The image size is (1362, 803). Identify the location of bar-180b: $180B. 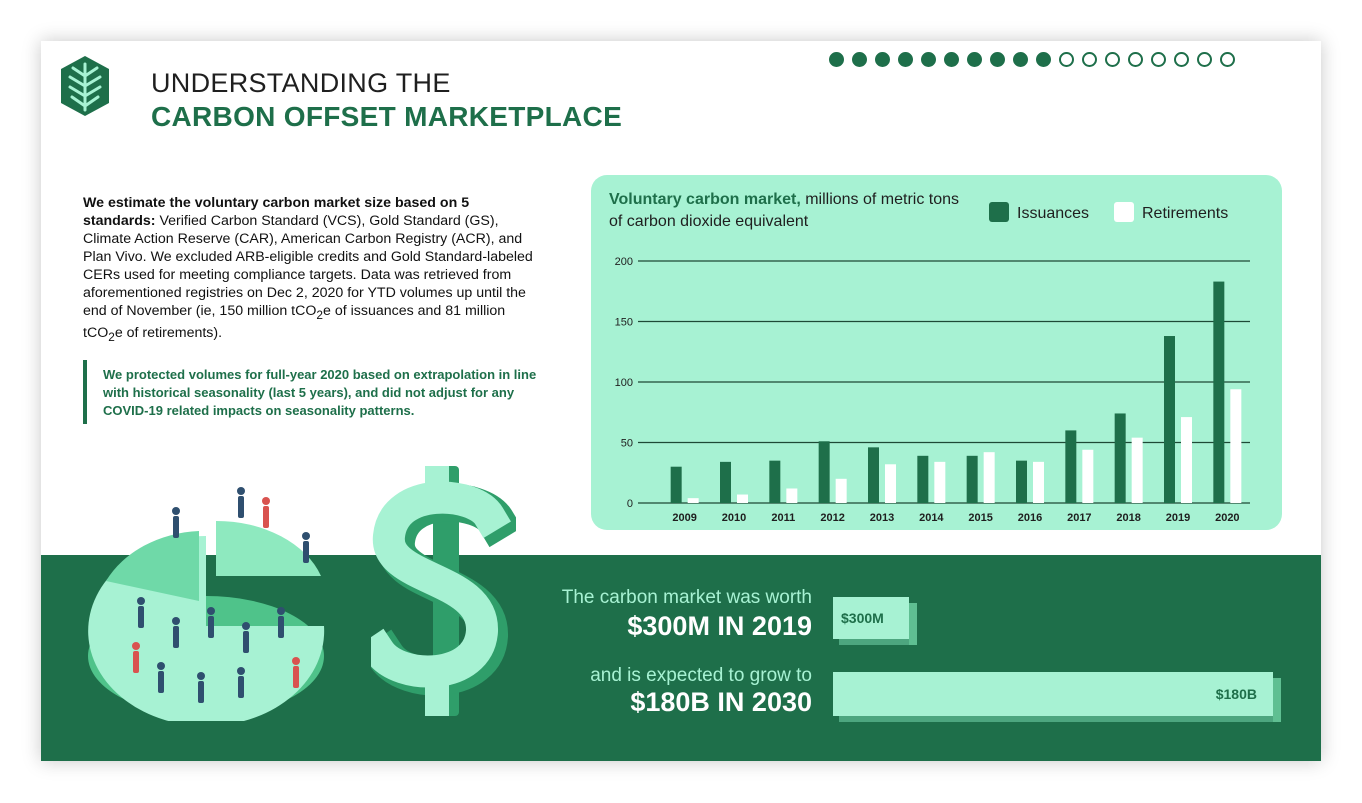
(1057, 697).